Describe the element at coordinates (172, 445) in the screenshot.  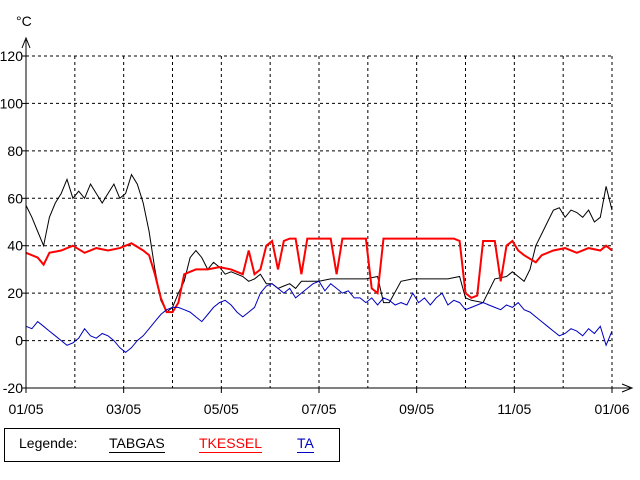
I see `legend: Legende: TABGAS TKESSEL TA` at that location.